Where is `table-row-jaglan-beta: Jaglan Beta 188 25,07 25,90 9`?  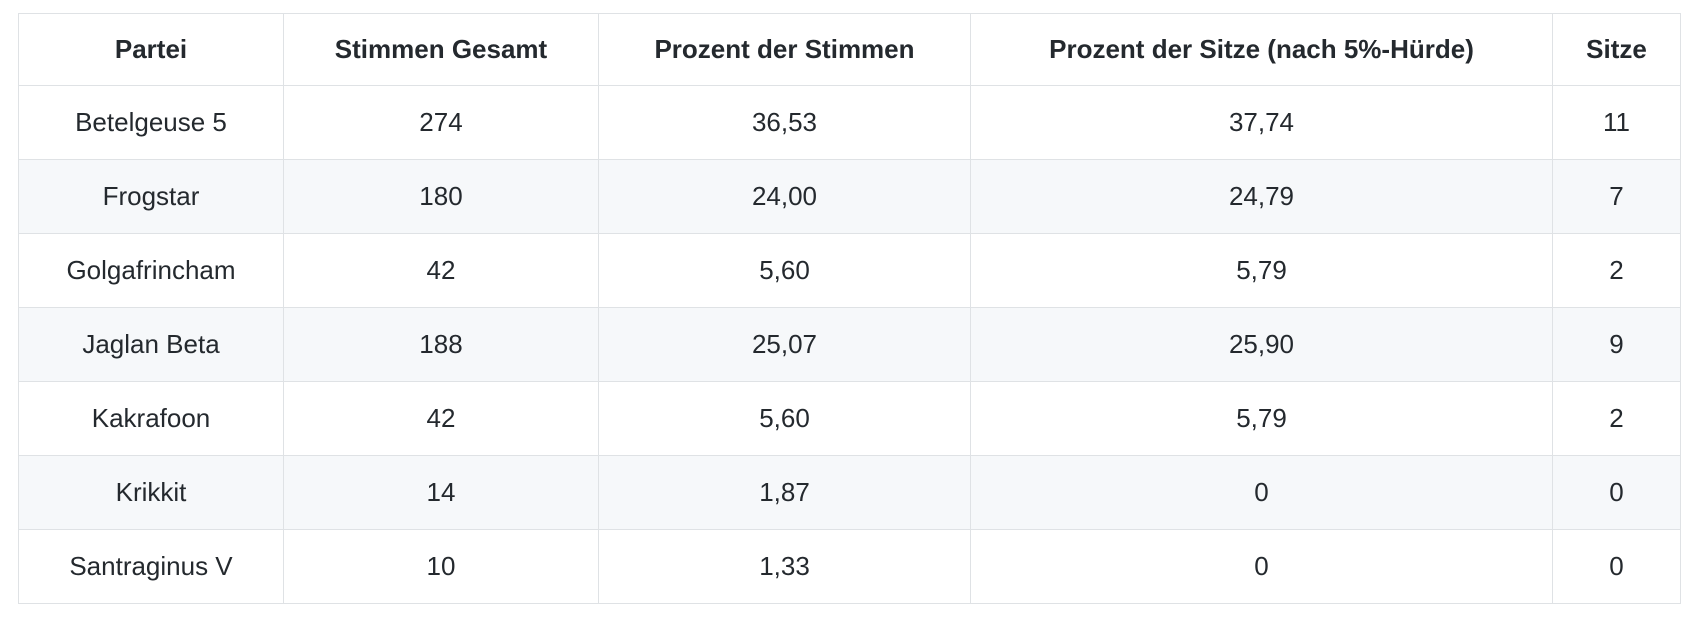 table-row-jaglan-beta: Jaglan Beta 188 25,07 25,90 9 is located at coordinates (849, 344).